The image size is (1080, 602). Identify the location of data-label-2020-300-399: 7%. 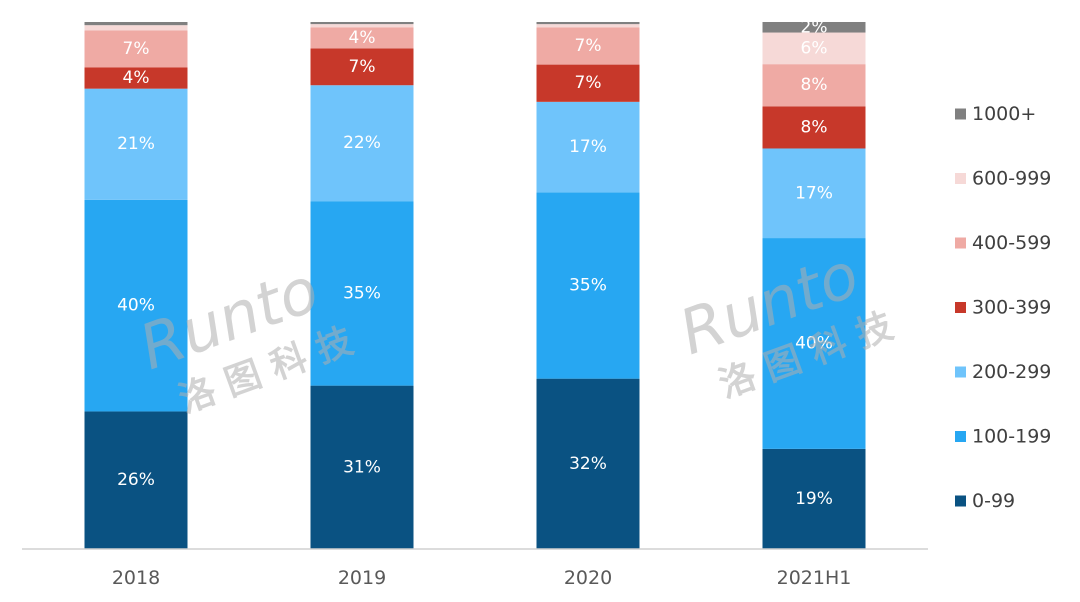
(588, 83).